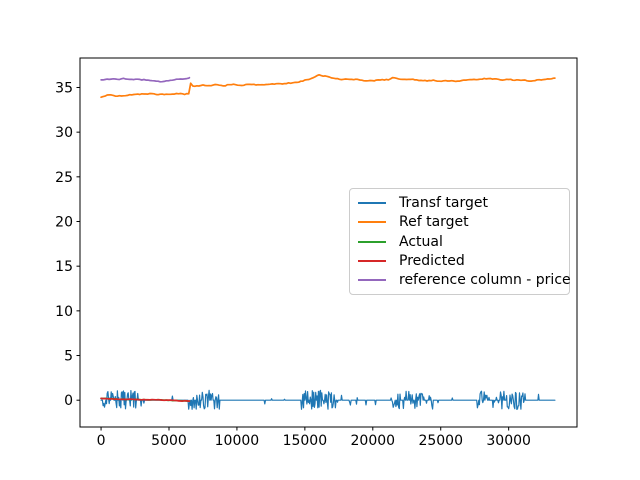  Describe the element at coordinates (101, 441) in the screenshot. I see `x-tick-label: 0` at that location.